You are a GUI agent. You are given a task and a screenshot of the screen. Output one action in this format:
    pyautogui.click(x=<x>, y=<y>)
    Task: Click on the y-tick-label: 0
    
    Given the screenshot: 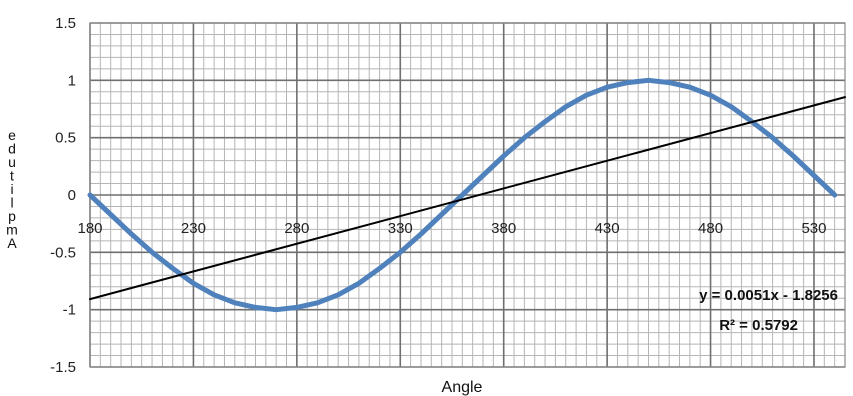 What is the action you would take?
    pyautogui.click(x=72, y=195)
    